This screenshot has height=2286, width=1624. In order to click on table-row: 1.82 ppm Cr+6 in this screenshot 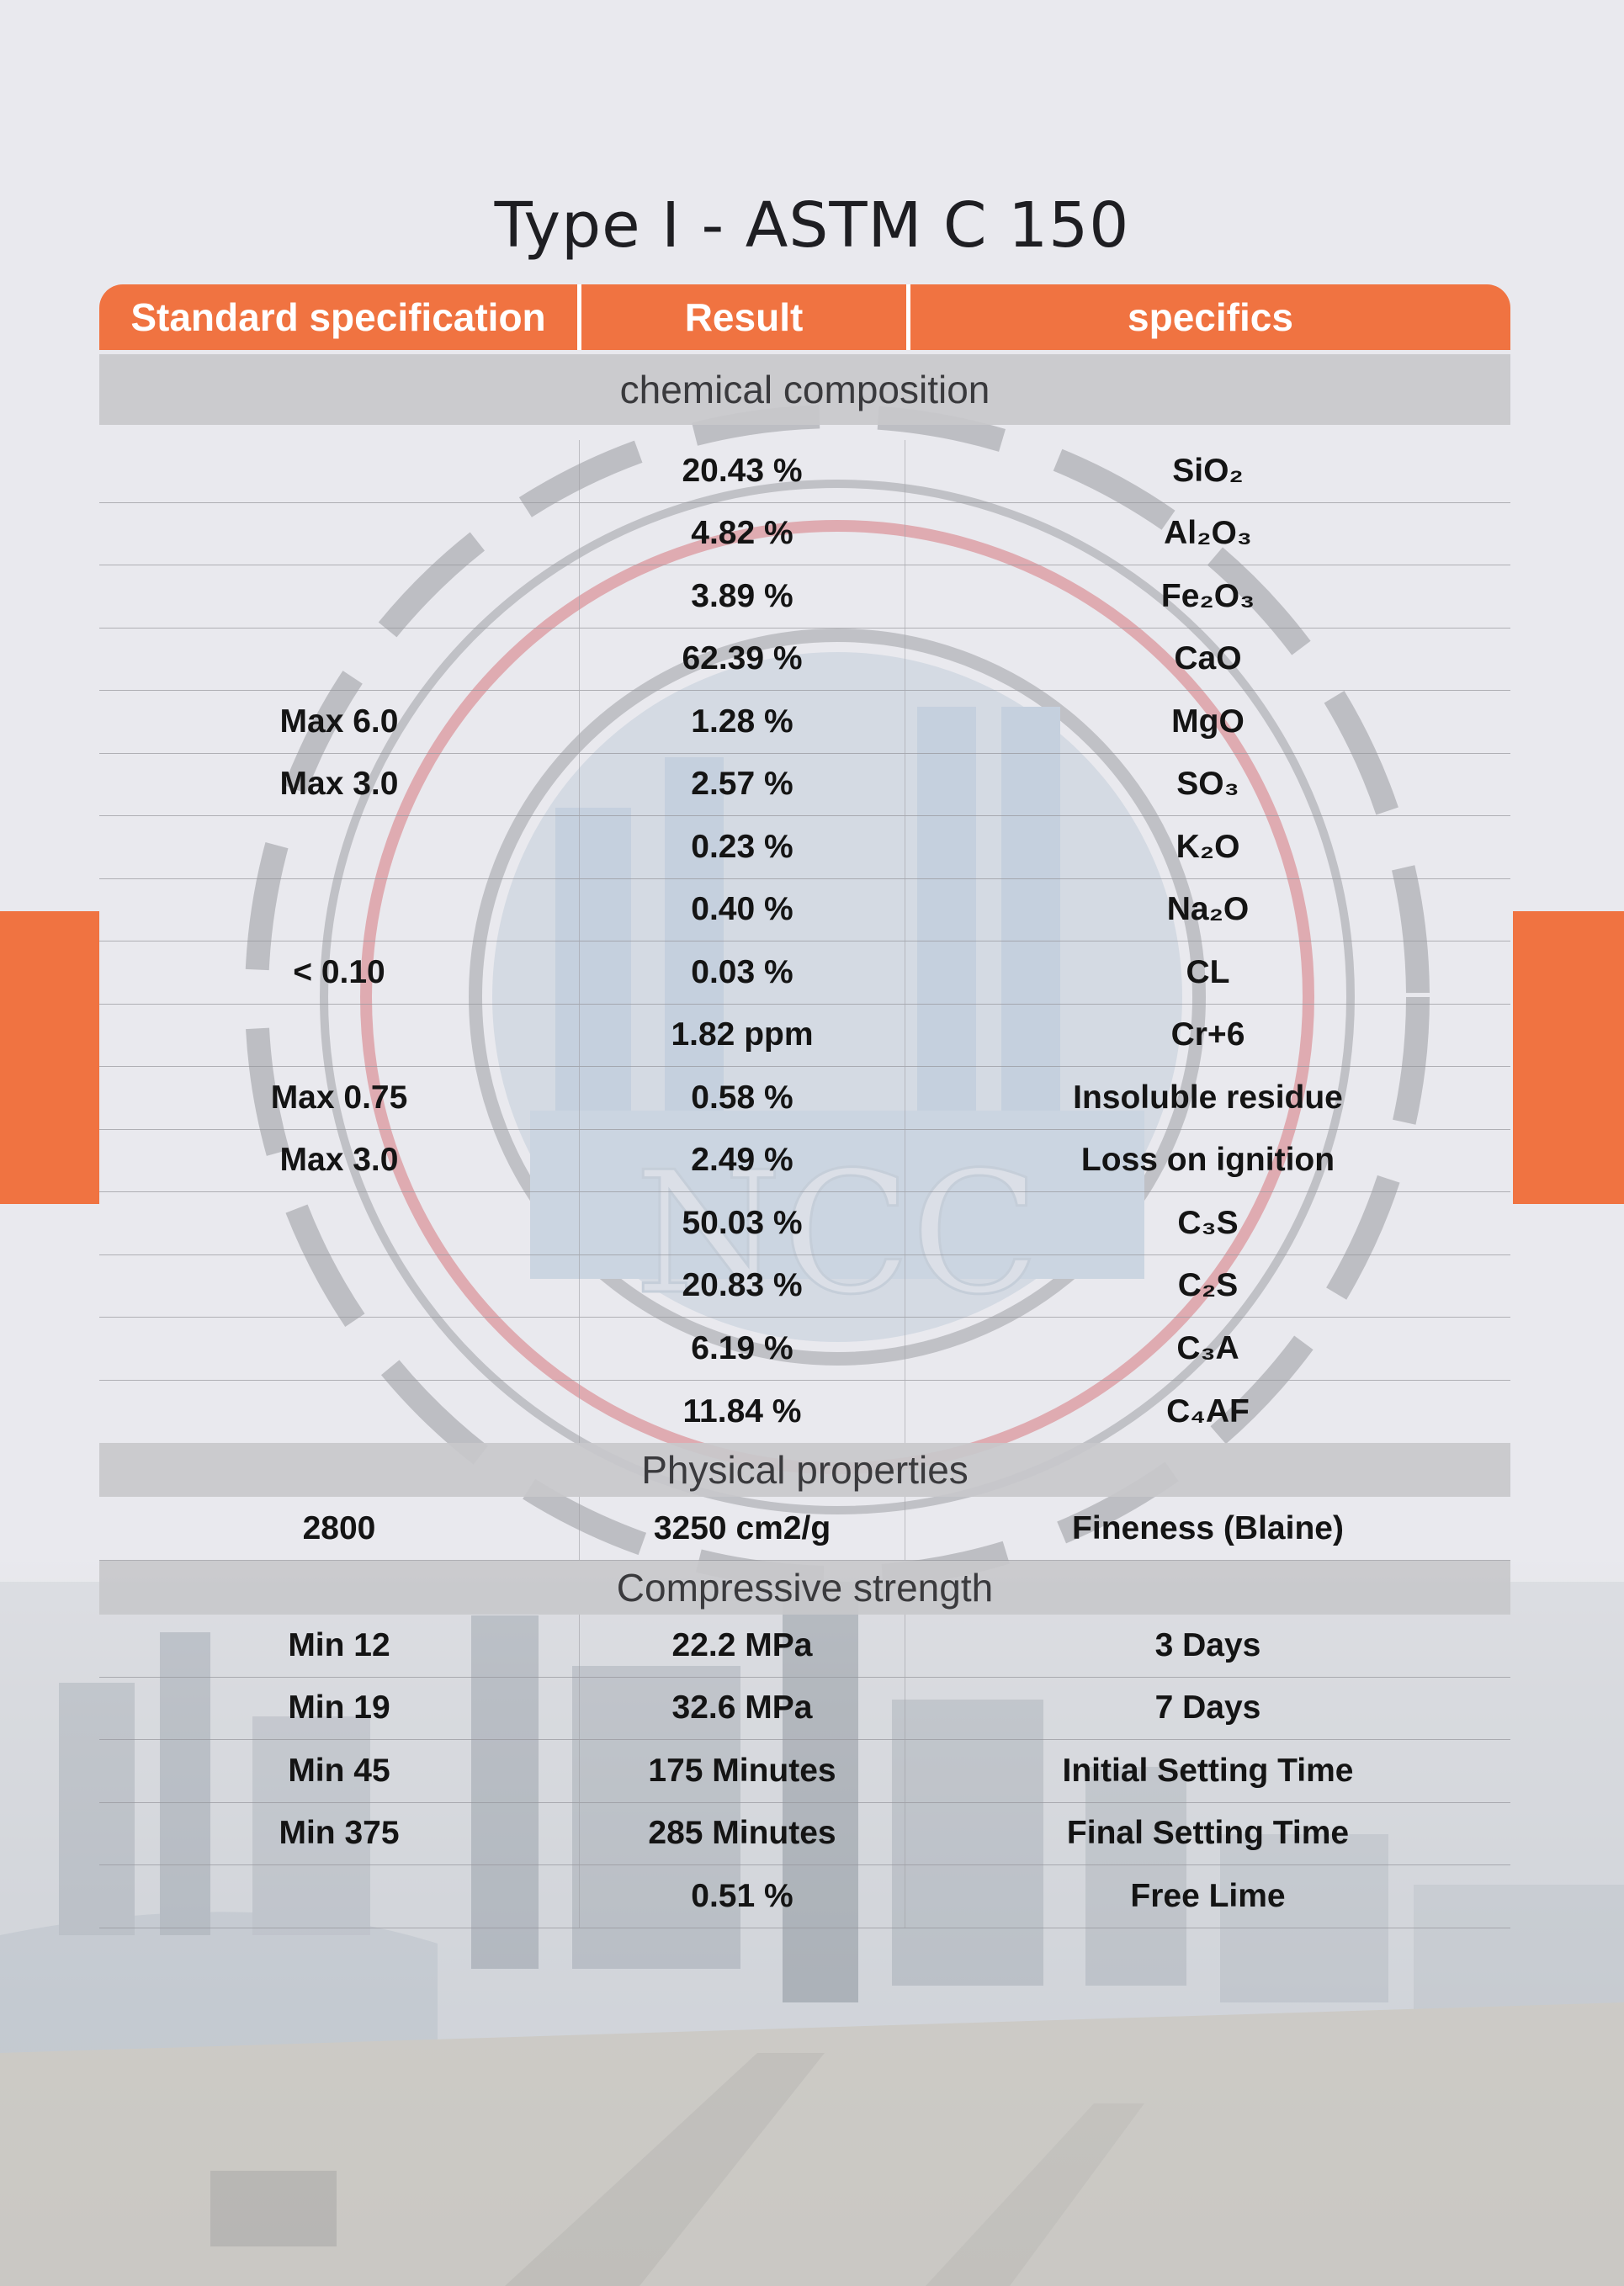, I will do `click(804, 1035)`.